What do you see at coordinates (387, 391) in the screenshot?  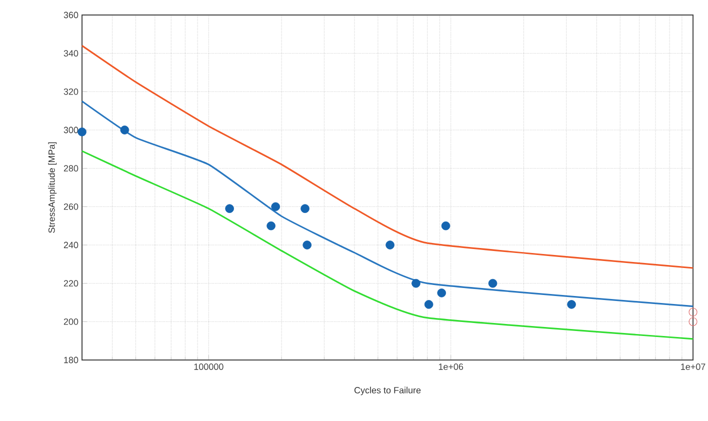 I see `x-axis-title: Cycles to Failure` at bounding box center [387, 391].